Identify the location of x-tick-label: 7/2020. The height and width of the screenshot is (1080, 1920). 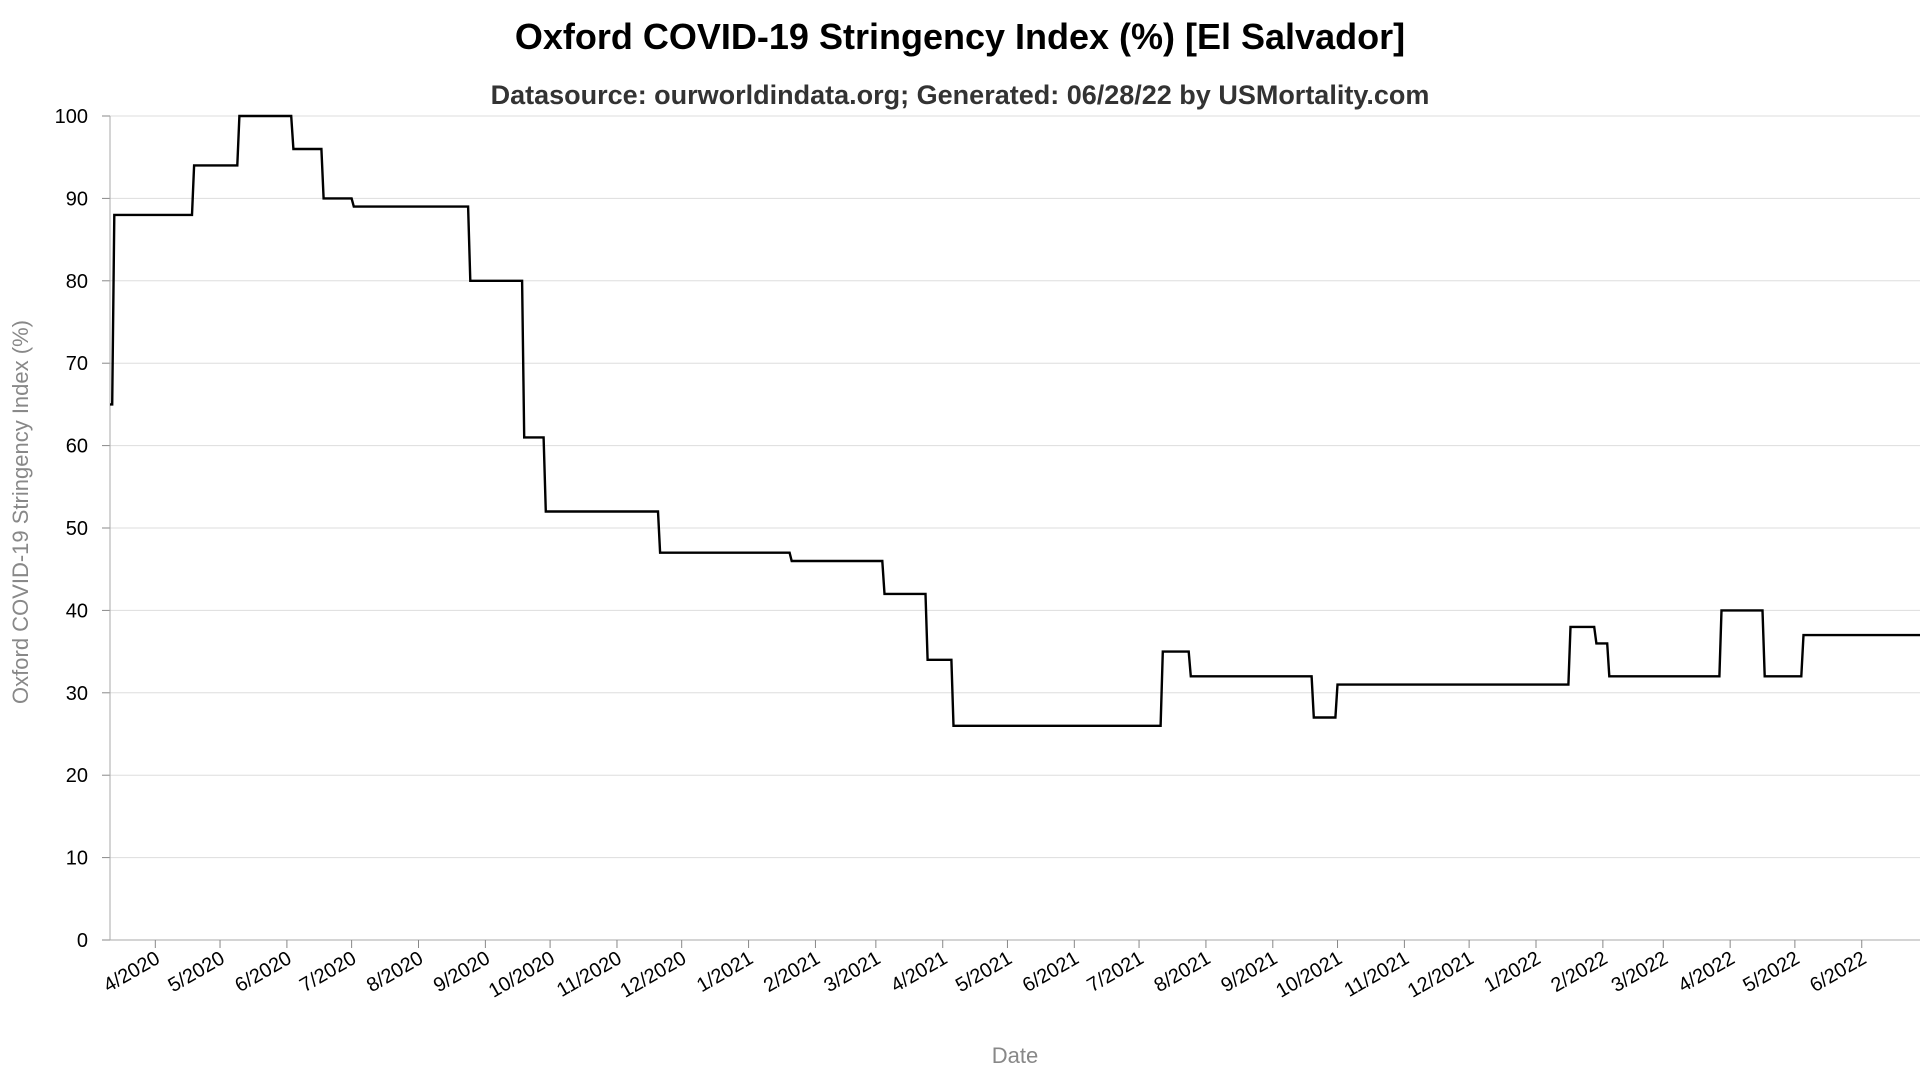
(328, 972).